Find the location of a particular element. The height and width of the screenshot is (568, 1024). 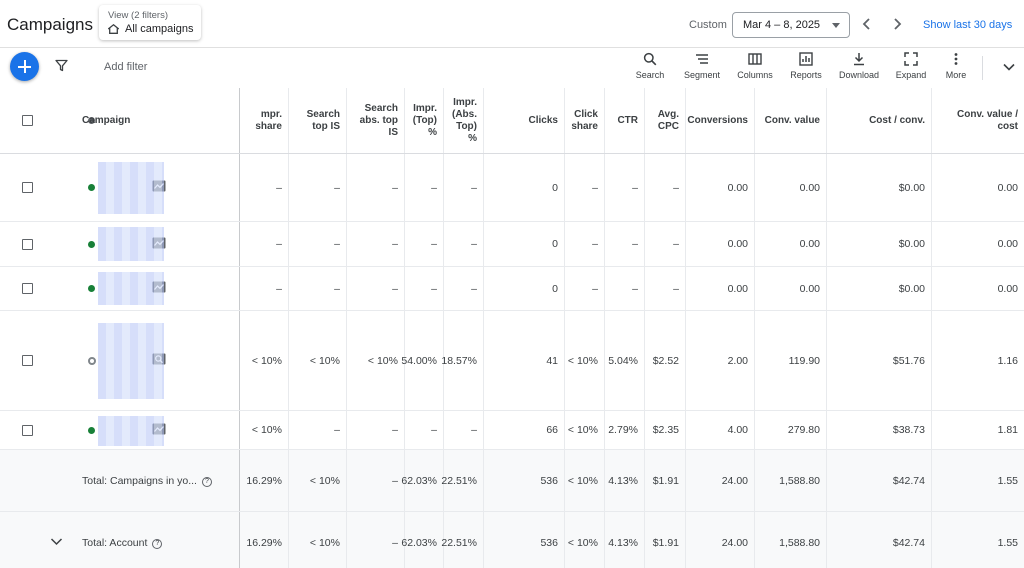

total-cell-conv-value: 1,588.80 is located at coordinates (799, 542).